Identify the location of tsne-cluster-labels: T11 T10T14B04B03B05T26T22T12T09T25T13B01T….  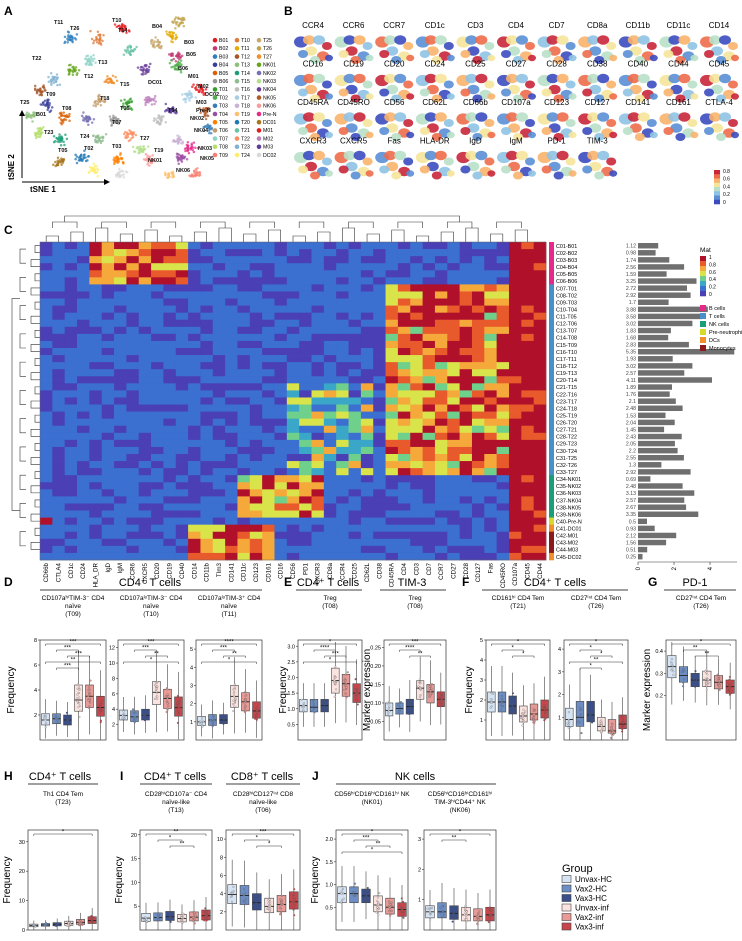
(119, 96).